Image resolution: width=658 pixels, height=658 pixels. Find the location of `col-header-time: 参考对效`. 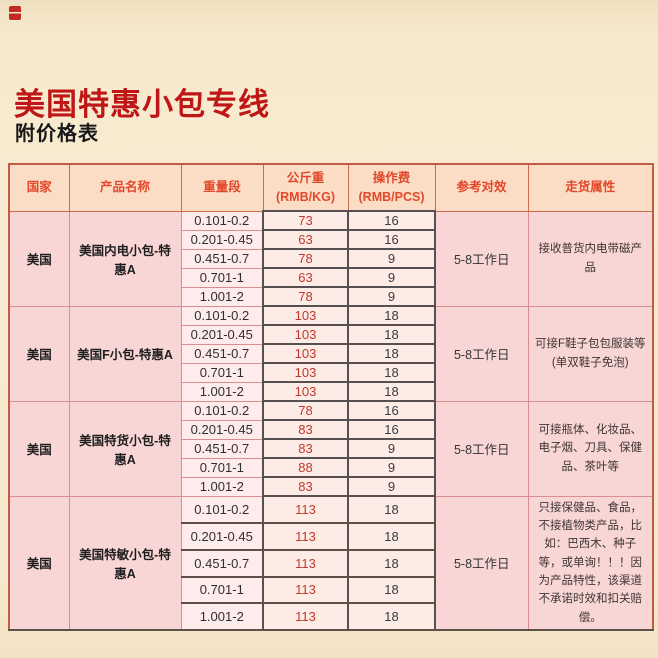

col-header-time: 参考对效 is located at coordinates (481, 187).